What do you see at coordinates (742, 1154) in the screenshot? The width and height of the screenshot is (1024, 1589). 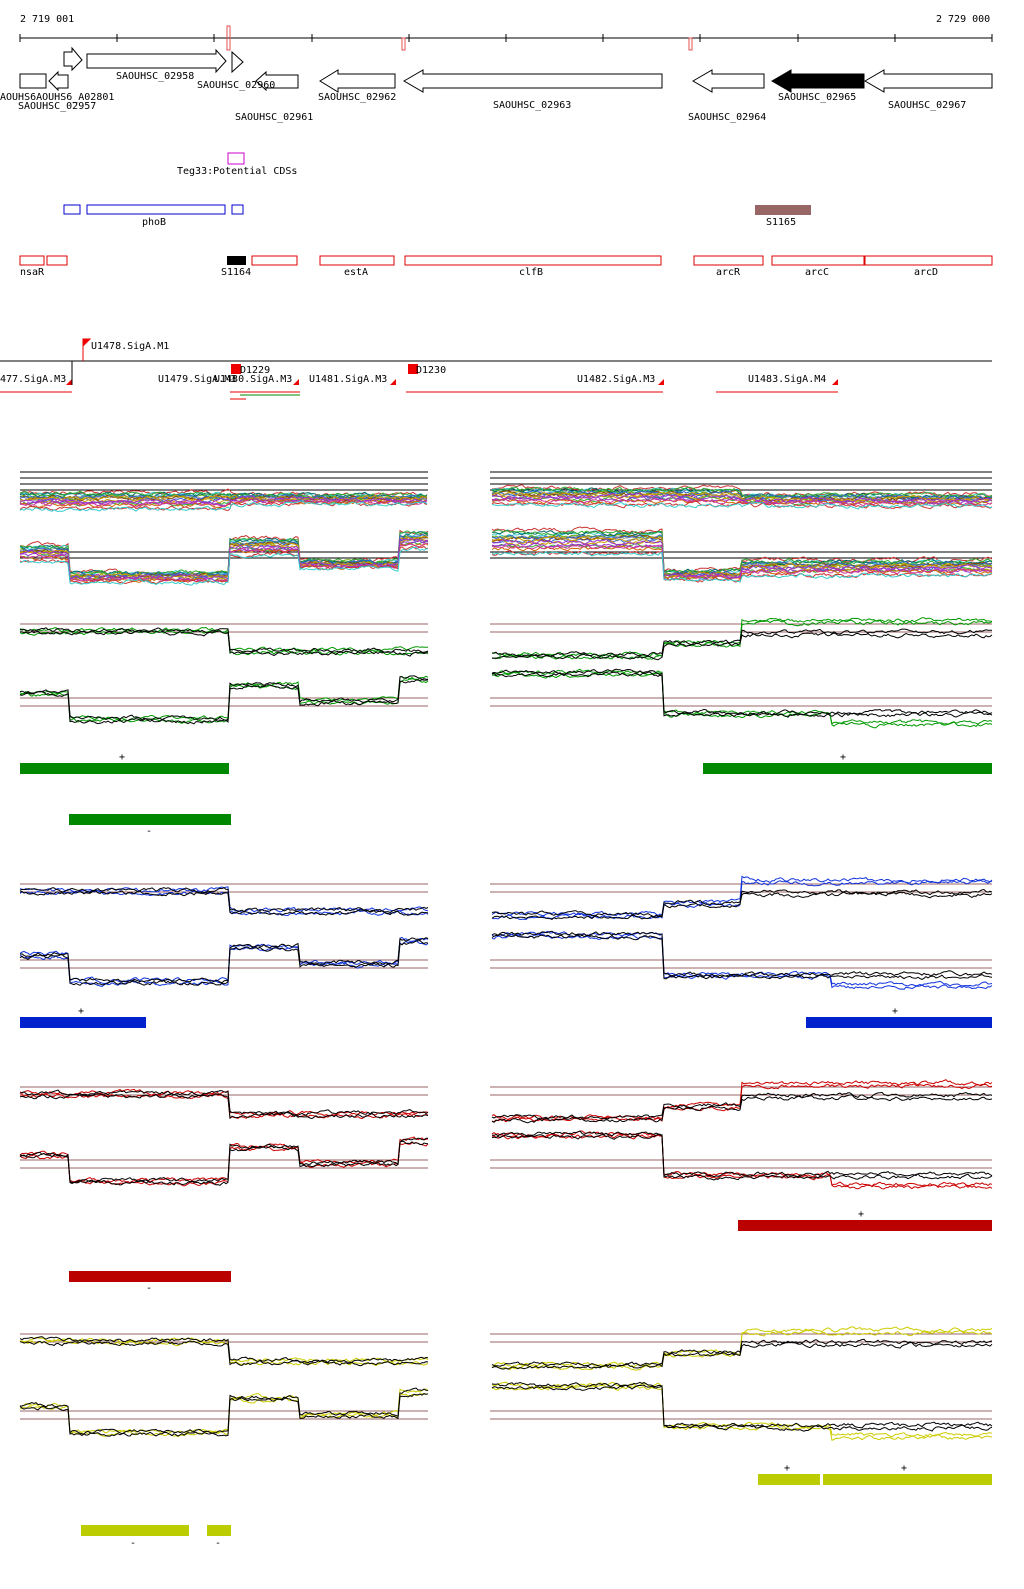 I see `profile-trace-red` at bounding box center [742, 1154].